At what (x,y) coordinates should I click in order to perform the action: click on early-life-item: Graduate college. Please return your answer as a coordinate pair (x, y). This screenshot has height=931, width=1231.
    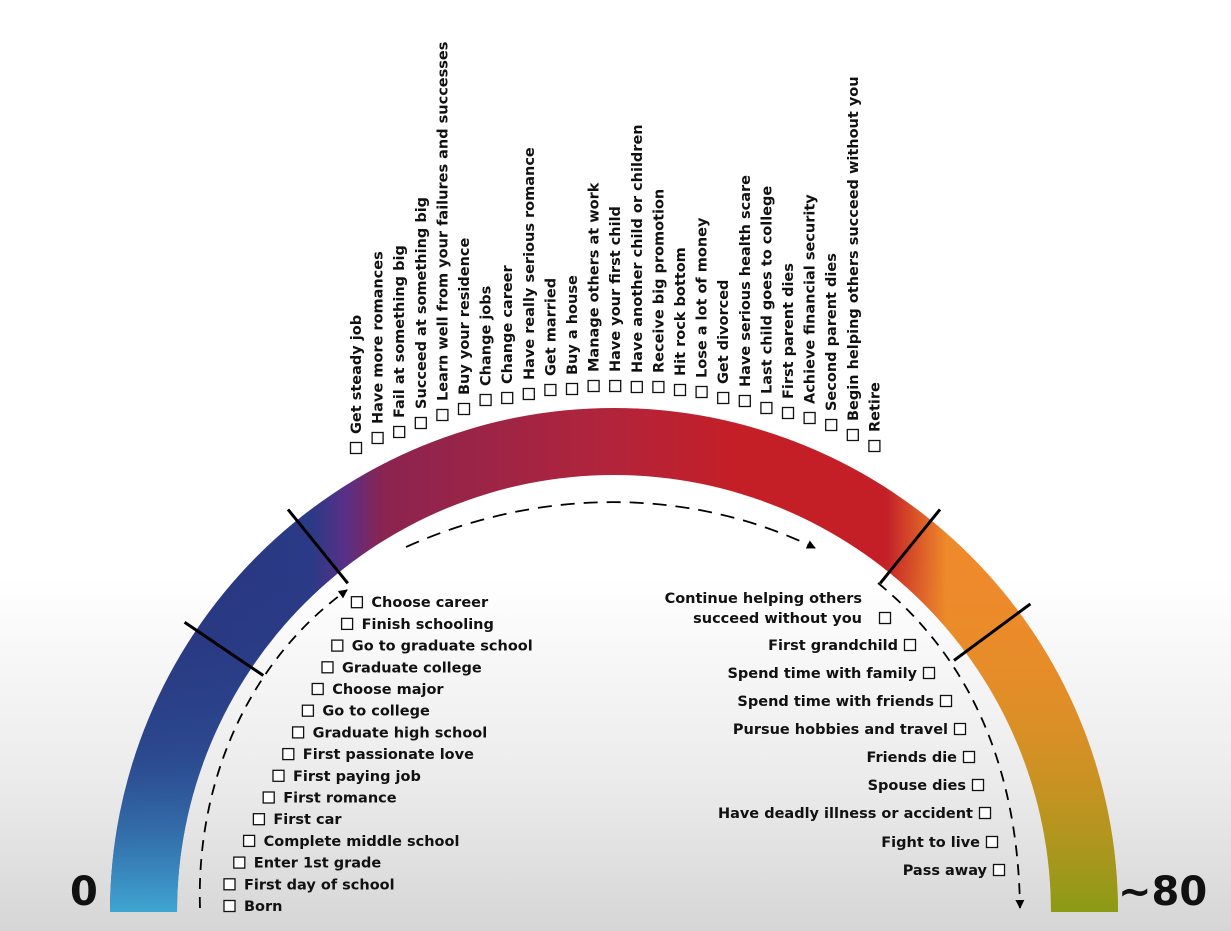
    Looking at the image, I should click on (401, 668).